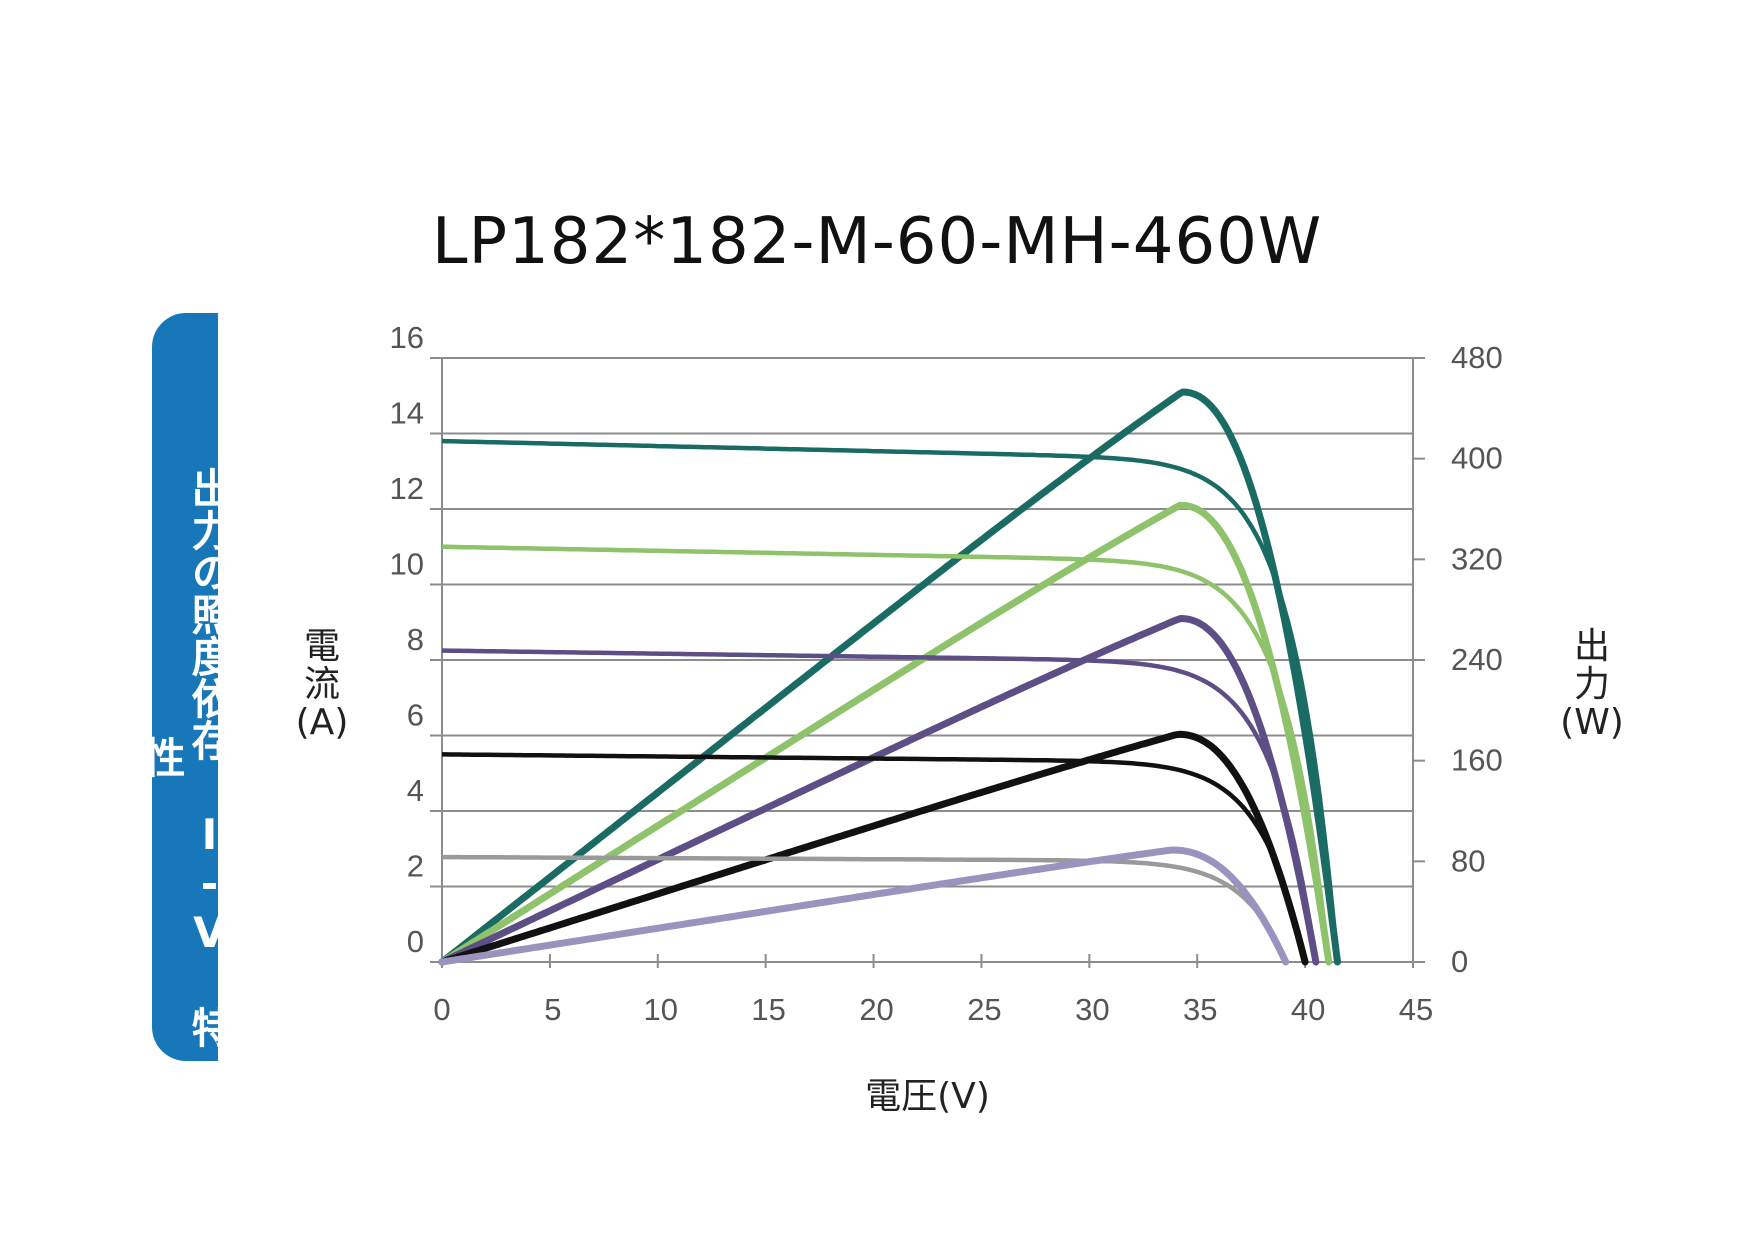 The height and width of the screenshot is (1240, 1754). What do you see at coordinates (1477, 458) in the screenshot?
I see `y-right-tick-label: 400` at bounding box center [1477, 458].